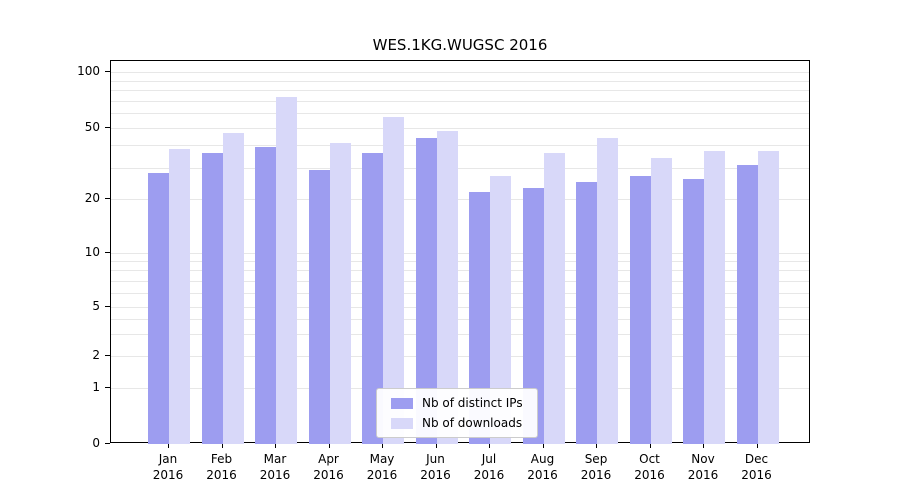 The width and height of the screenshot is (900, 500). I want to click on bar-downloads-feb, so click(233, 288).